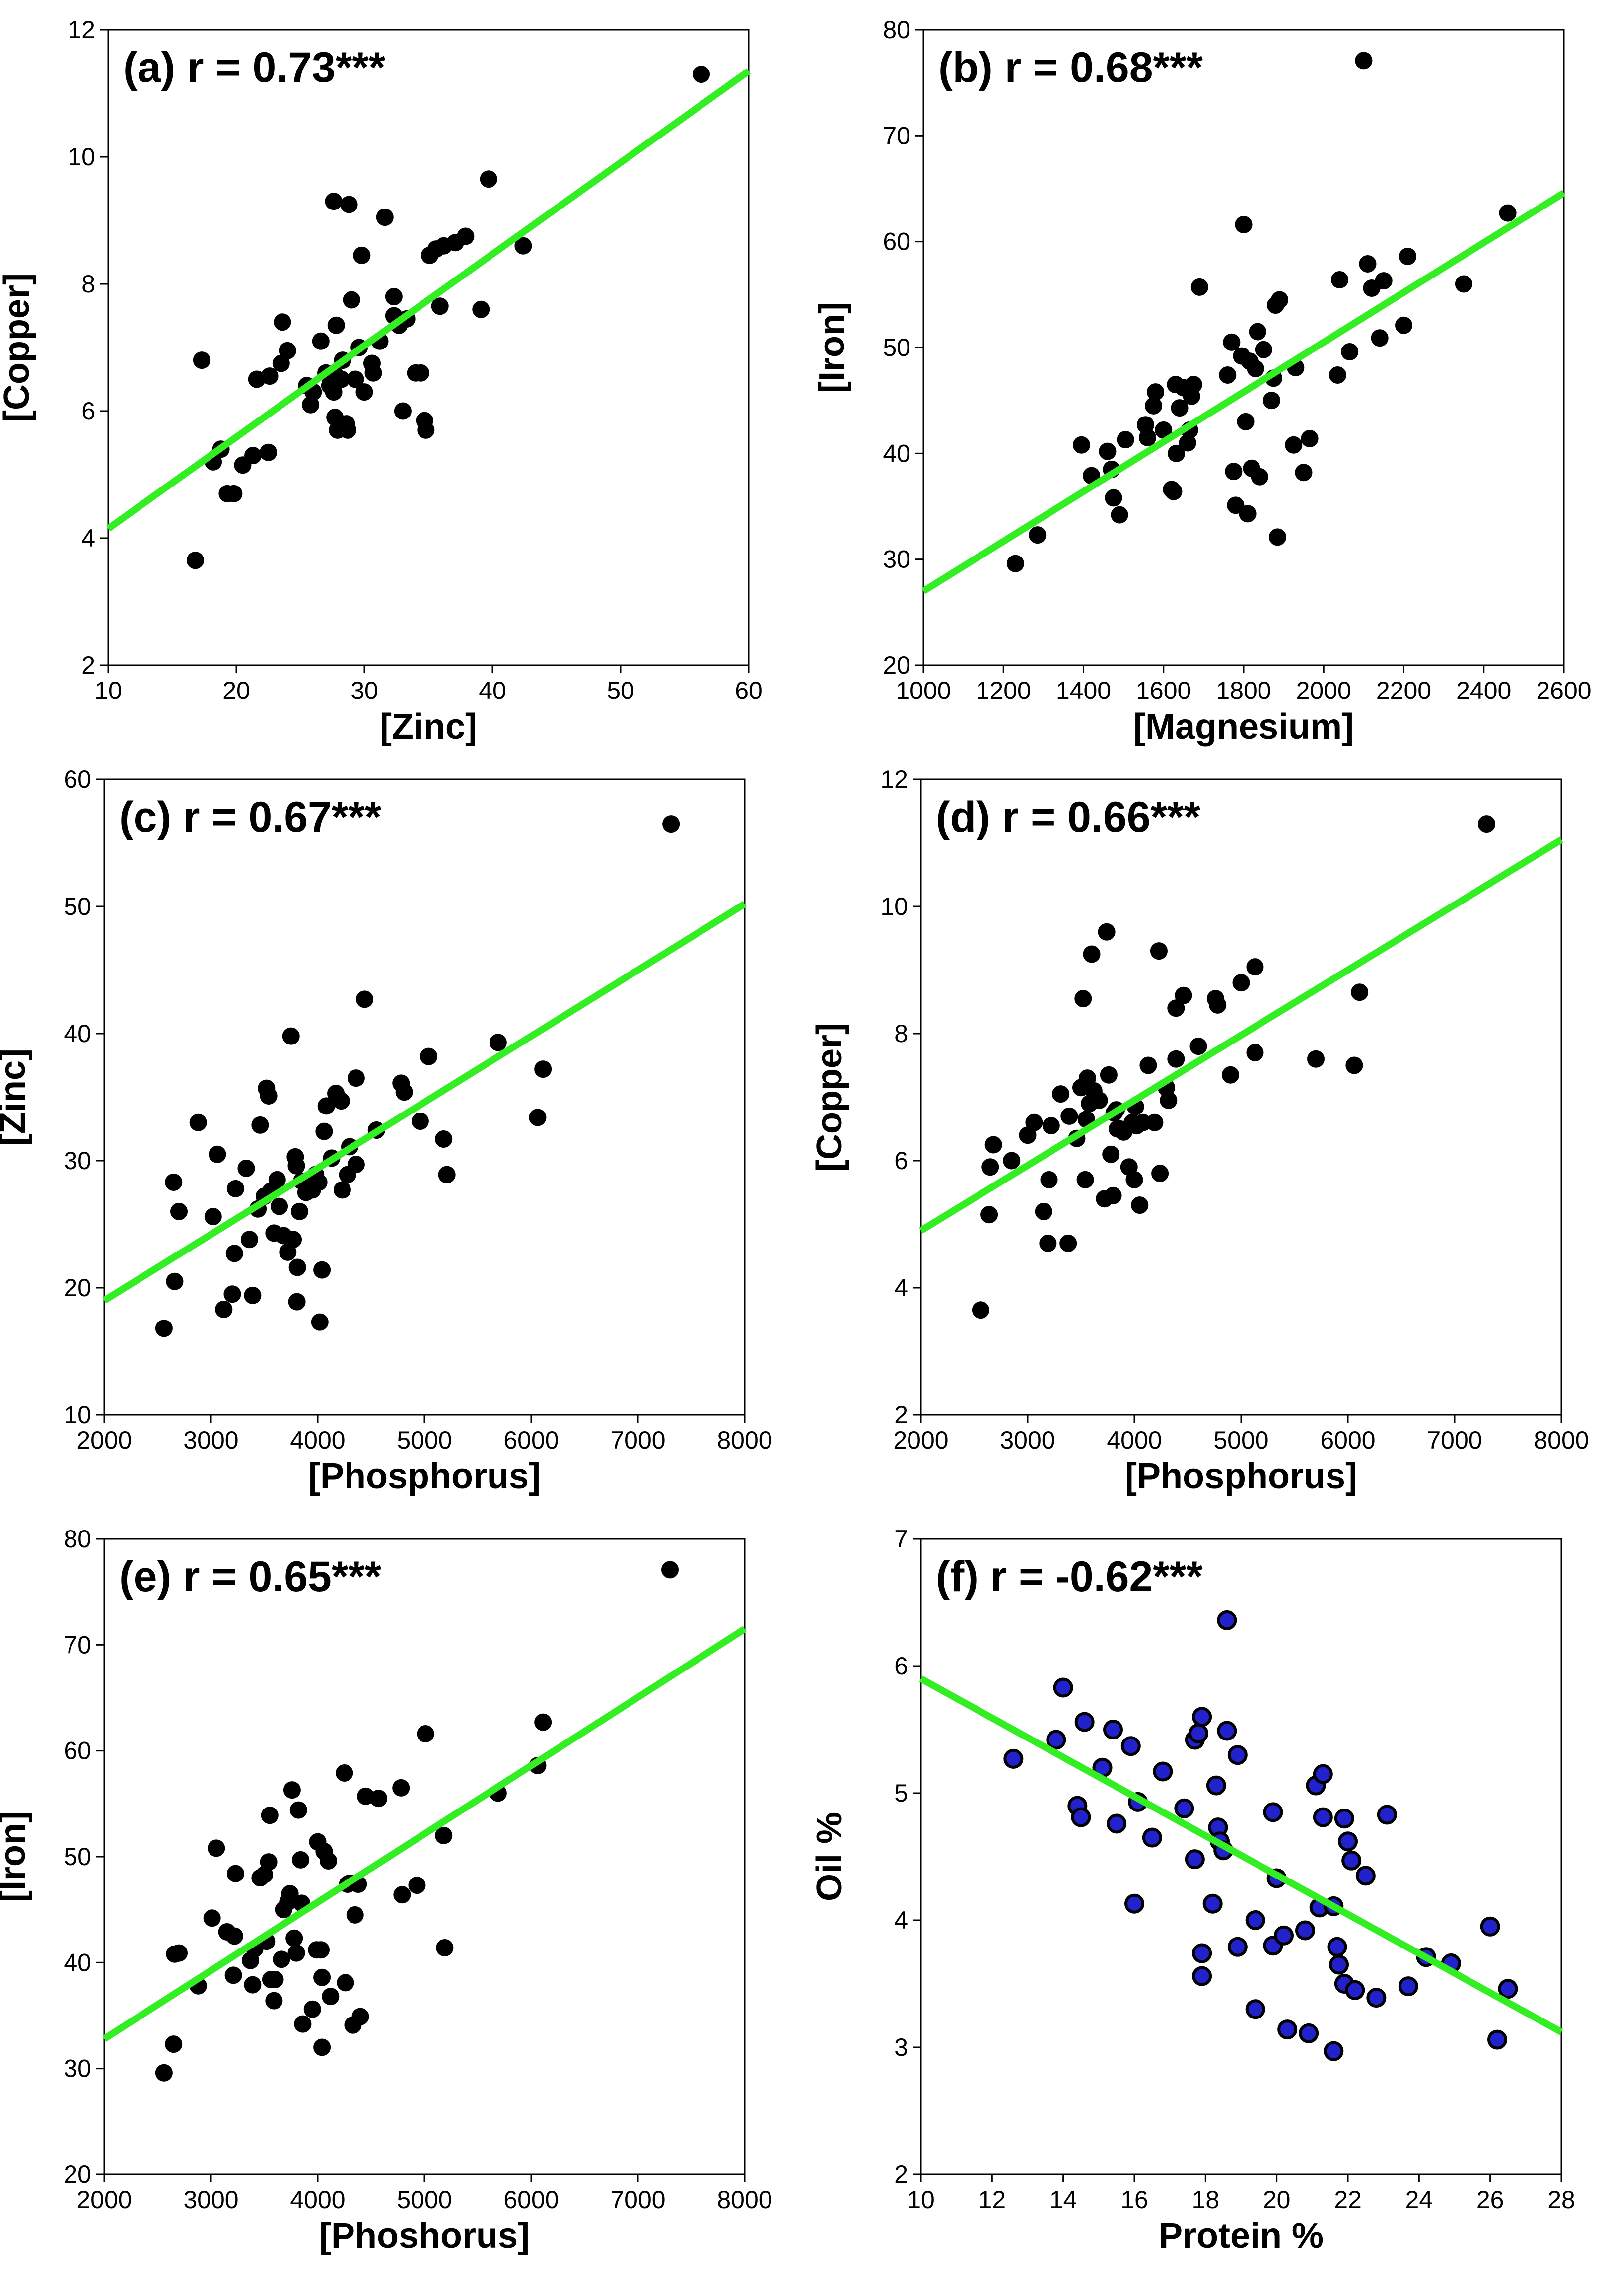 Image resolution: width=1609 pixels, height=2296 pixels. I want to click on x-tick-label: 1600, so click(1164, 691).